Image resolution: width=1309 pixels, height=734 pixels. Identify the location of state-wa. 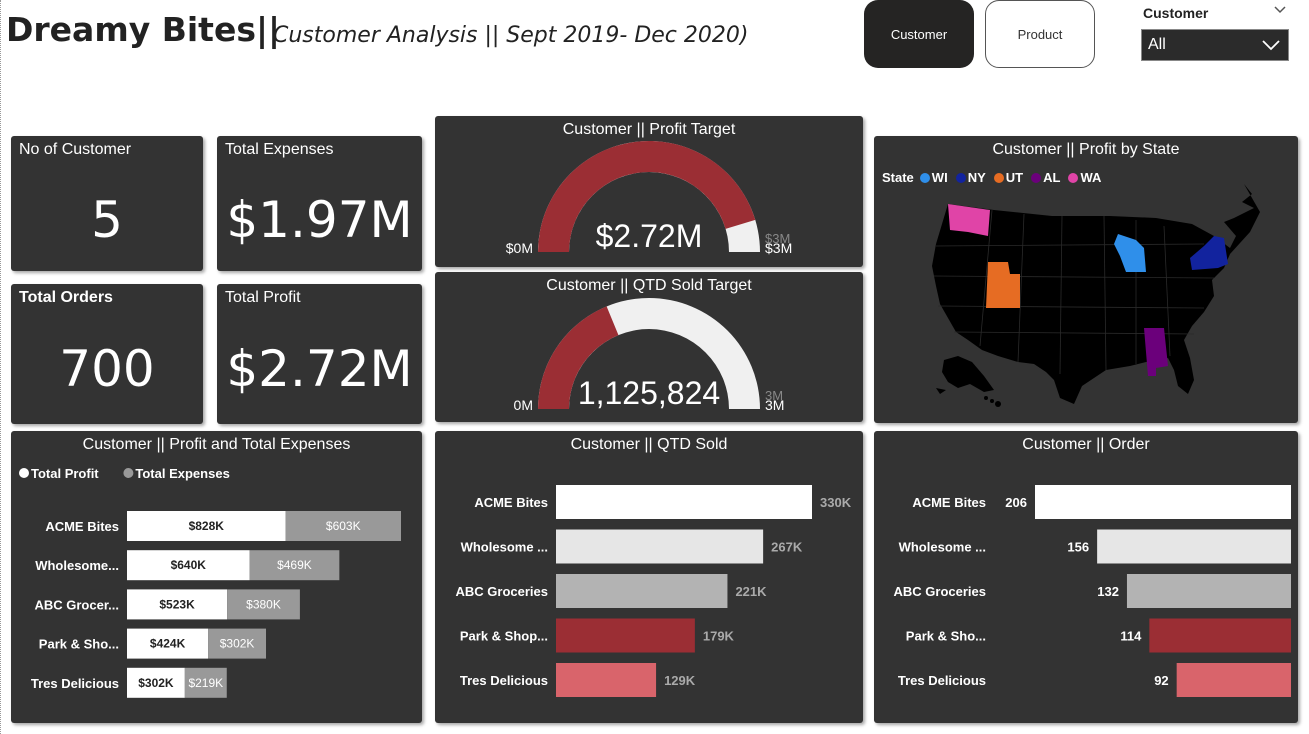
(969, 220).